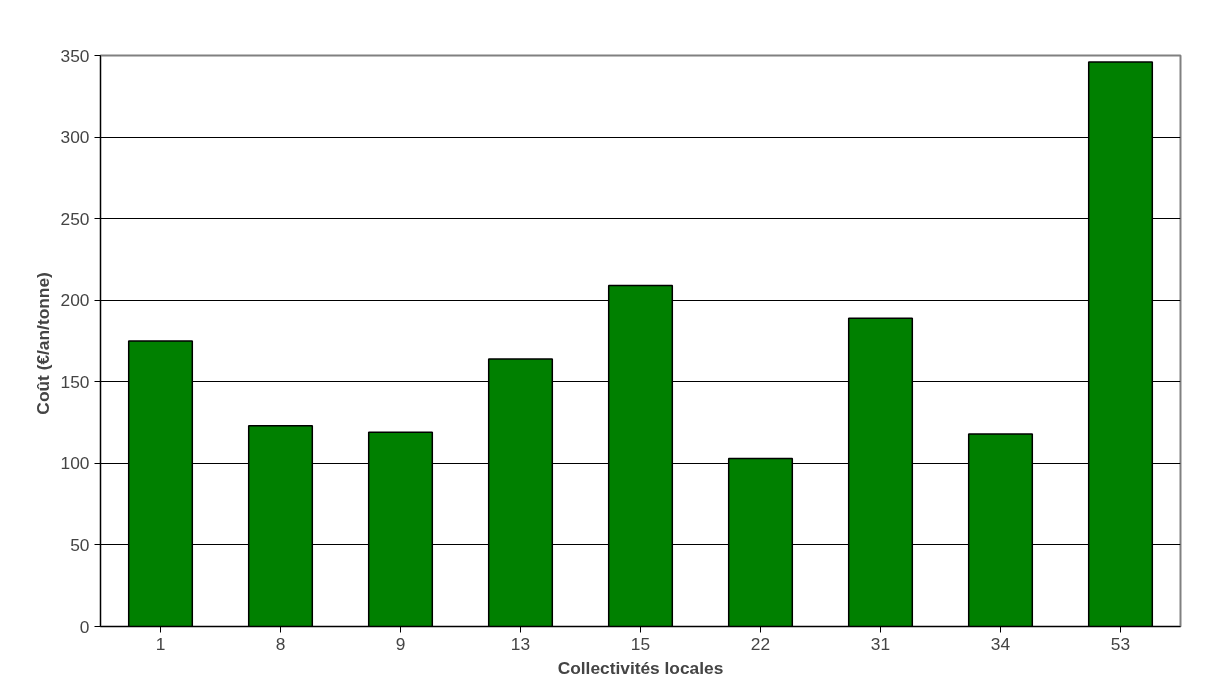 This screenshot has width=1208, height=688. What do you see at coordinates (880, 643) in the screenshot?
I see `x-tick-label: 31` at bounding box center [880, 643].